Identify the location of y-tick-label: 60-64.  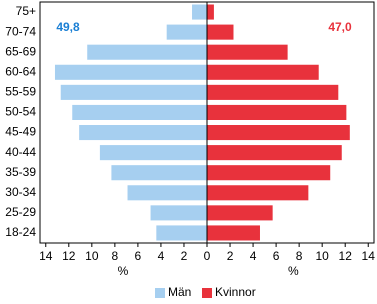
(20, 71).